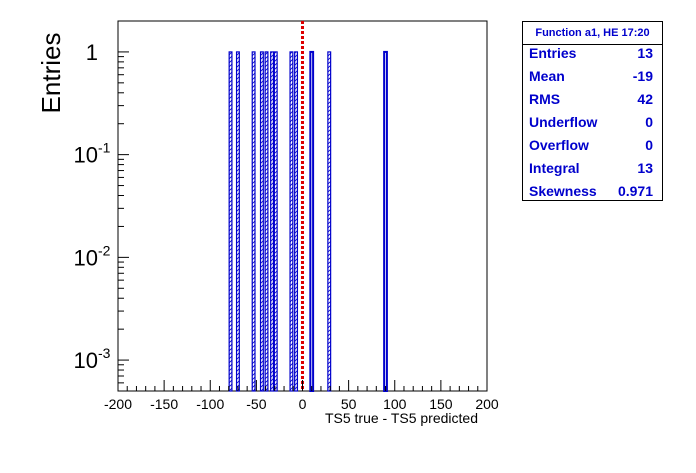 The width and height of the screenshot is (696, 473). I want to click on stats-row-overflow: Overflow 0, so click(592, 148).